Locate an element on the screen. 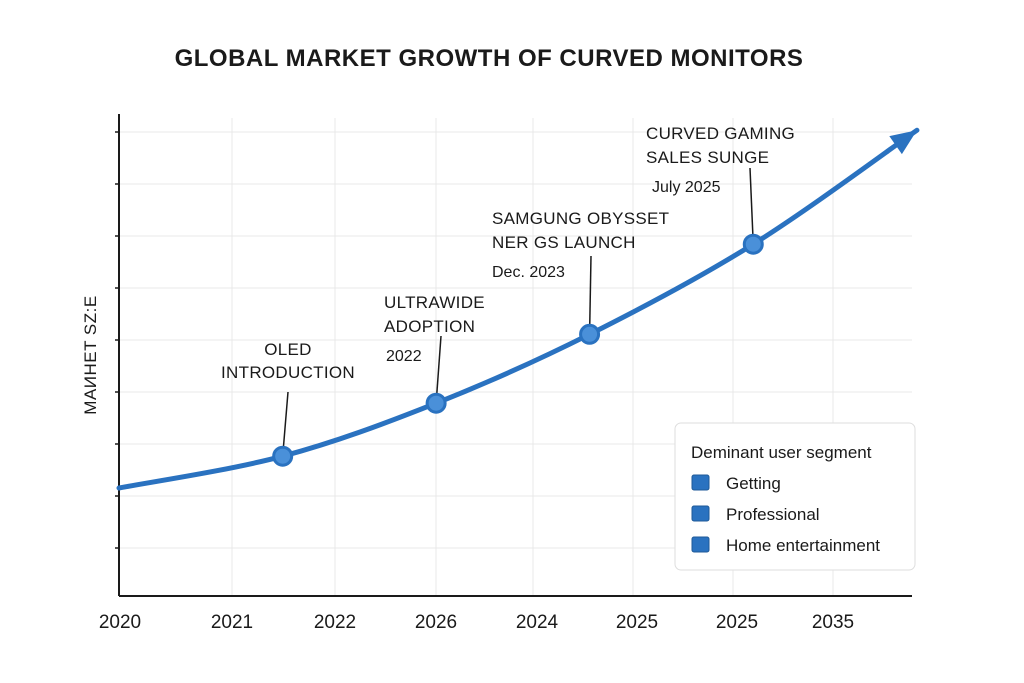 The image size is (1024, 683). annotation-date: Dec. 2023 is located at coordinates (528, 272).